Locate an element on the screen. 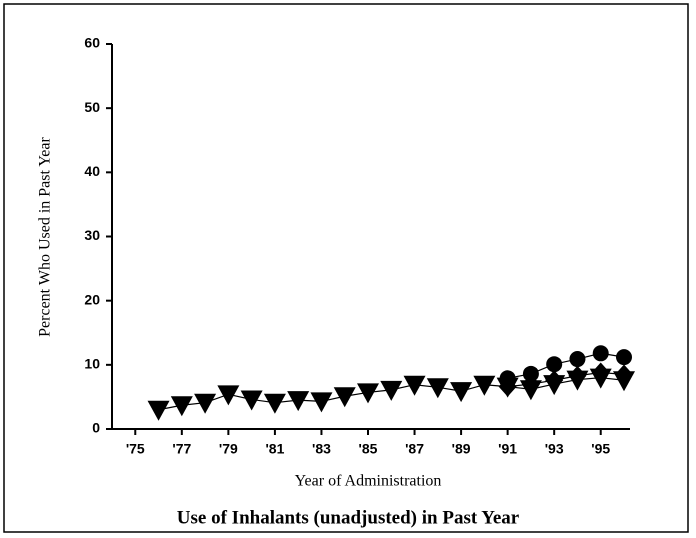 This screenshot has width=696, height=538. x-tick-label: '83 is located at coordinates (321, 449).